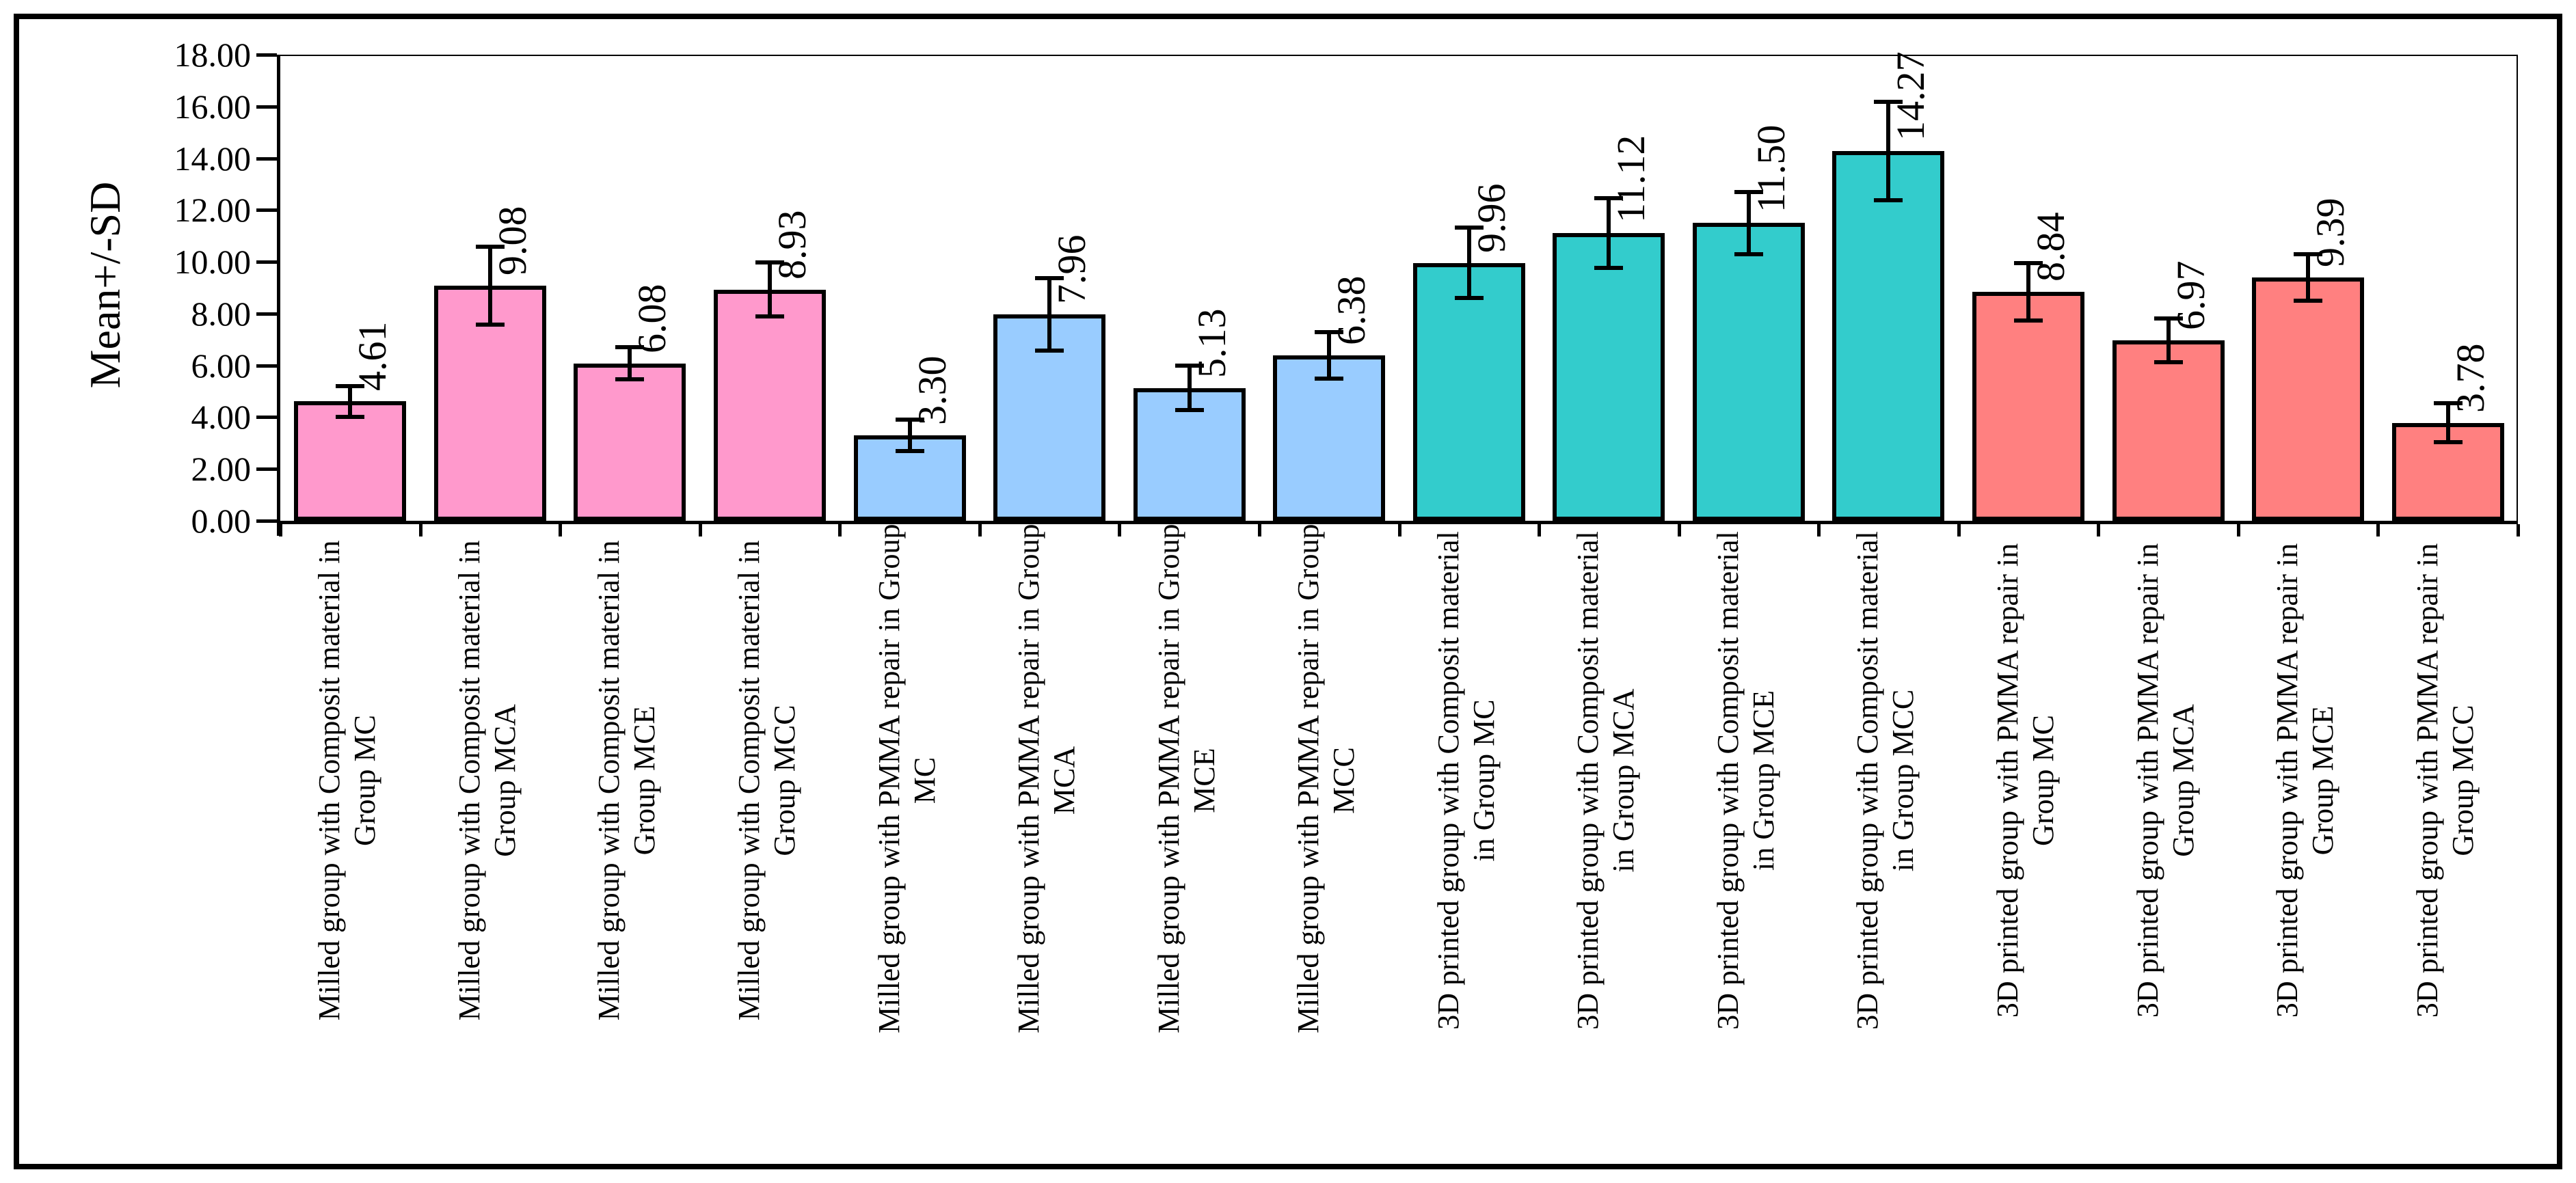 This screenshot has height=1183, width=2576. Describe the element at coordinates (1064, 780) in the screenshot. I see `category-label-line2: MCA` at that location.